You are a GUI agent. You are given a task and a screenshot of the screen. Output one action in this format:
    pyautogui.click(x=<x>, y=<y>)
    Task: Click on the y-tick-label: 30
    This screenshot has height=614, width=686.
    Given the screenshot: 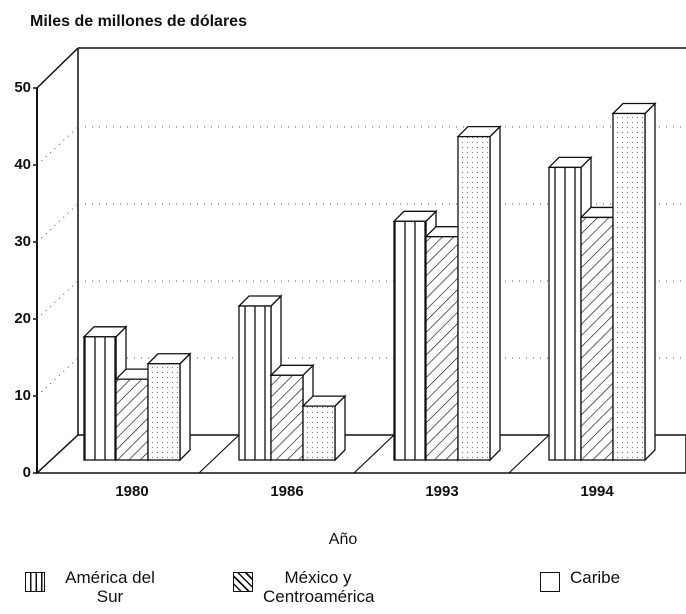 What is the action you would take?
    pyautogui.click(x=22, y=241)
    